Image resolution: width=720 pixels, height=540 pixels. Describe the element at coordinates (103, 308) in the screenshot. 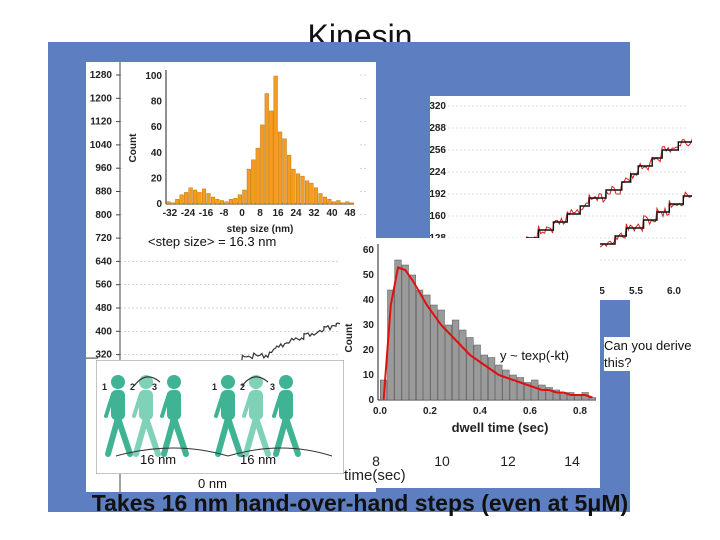

I see `main-y-tick-label: 480` at that location.